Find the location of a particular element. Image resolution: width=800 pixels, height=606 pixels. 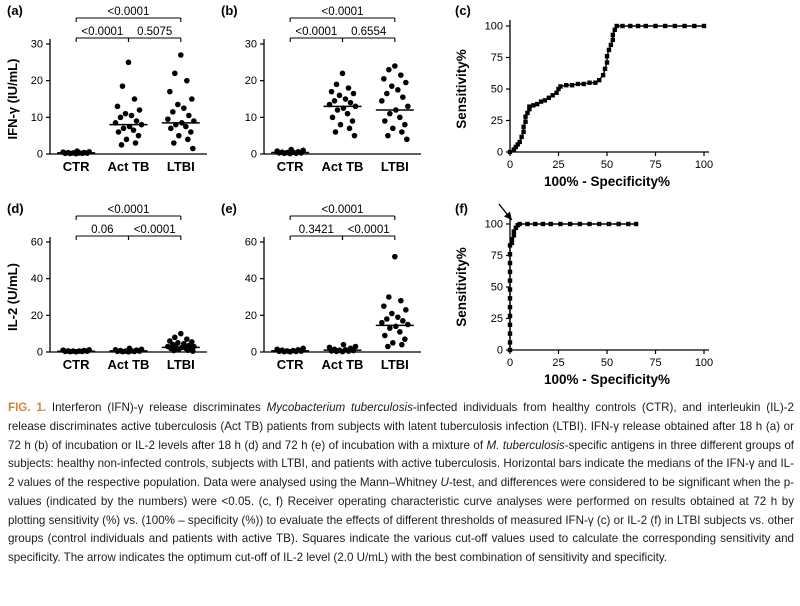

category-label: CTR is located at coordinates (76, 166).